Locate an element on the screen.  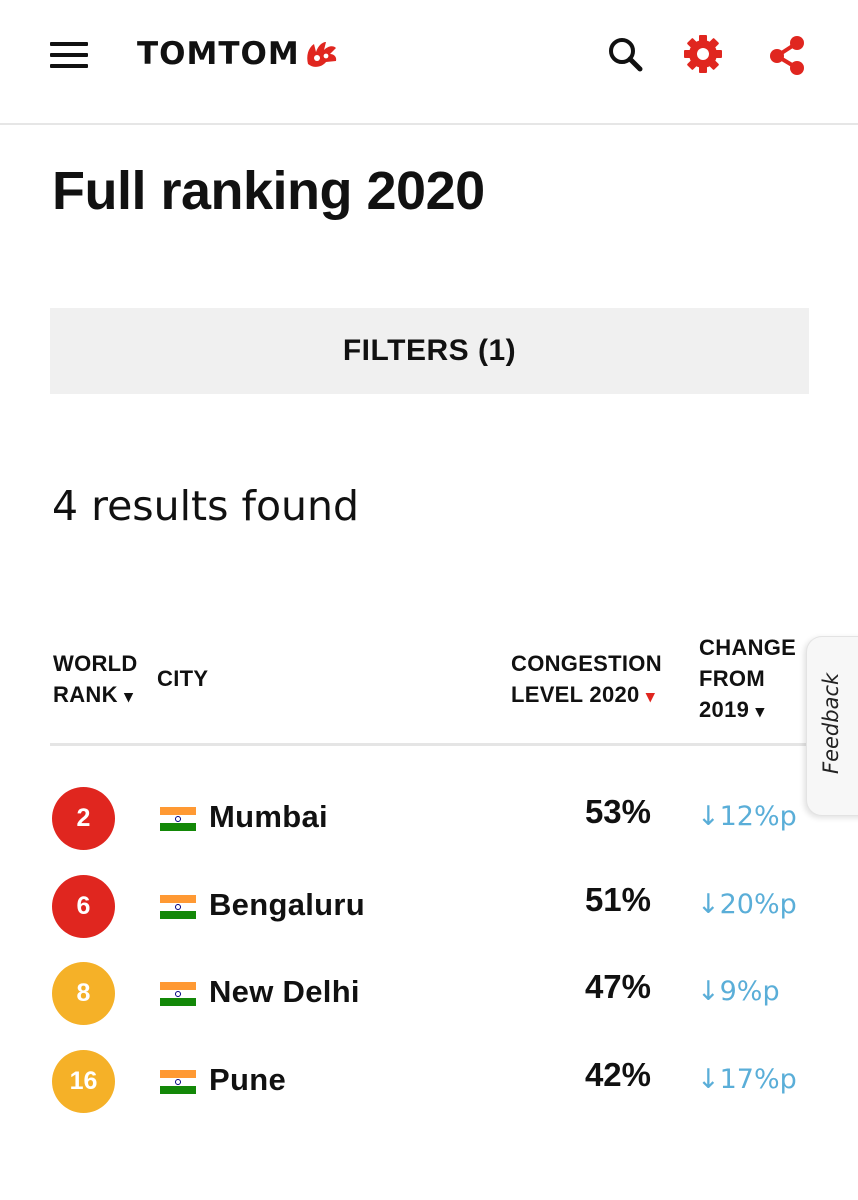
tomtom-logo: TOMTOM is located at coordinates (239, 54).